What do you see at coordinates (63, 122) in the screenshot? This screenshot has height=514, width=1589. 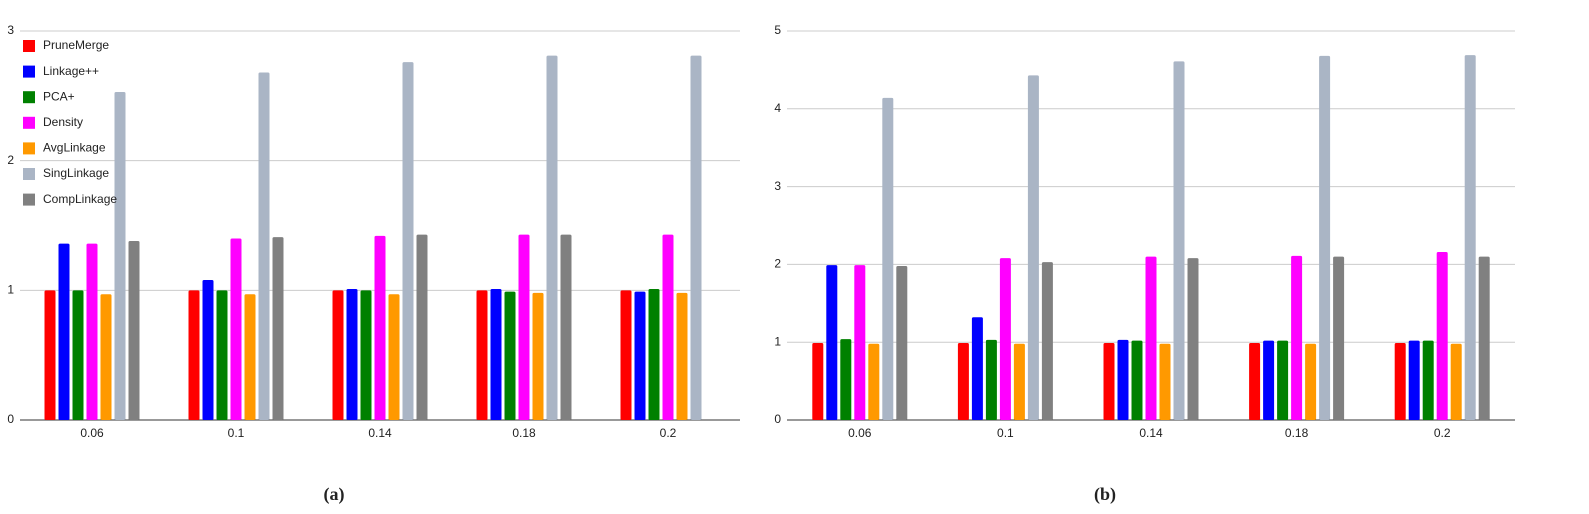 I see `legend-label: Density` at bounding box center [63, 122].